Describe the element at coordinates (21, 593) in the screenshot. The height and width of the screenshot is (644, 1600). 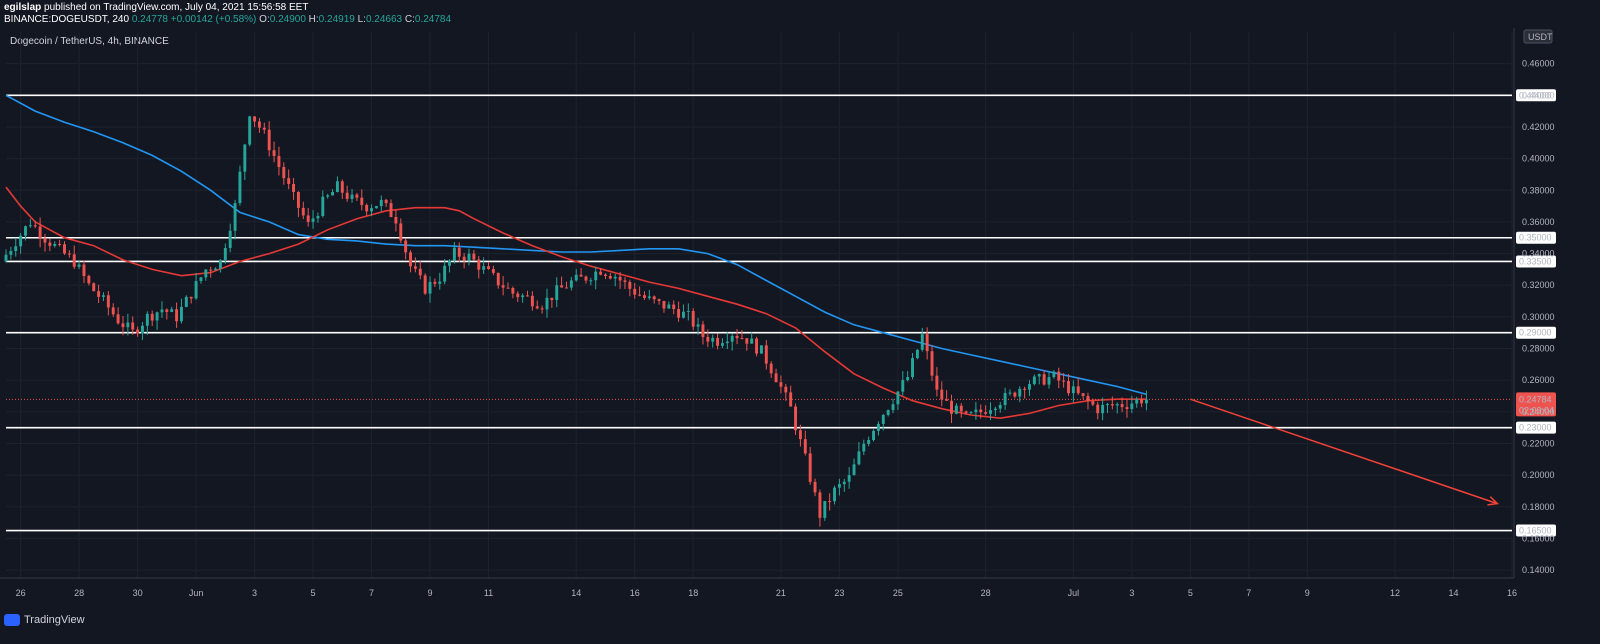
I see `time-tick-label: 26` at that location.